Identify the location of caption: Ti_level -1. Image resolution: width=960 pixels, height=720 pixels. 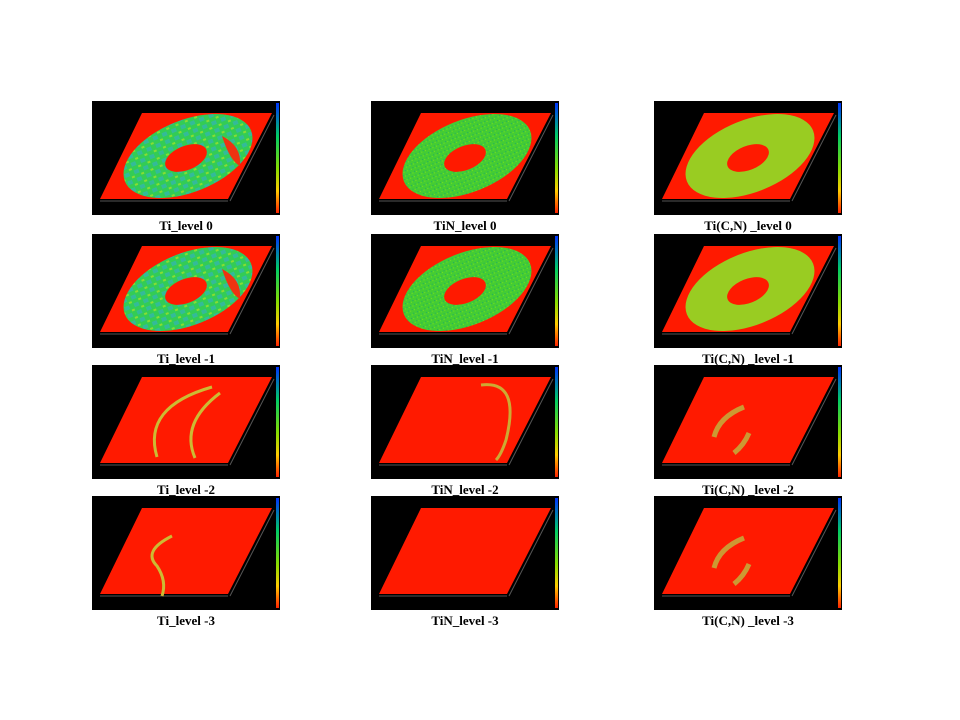
(186, 358).